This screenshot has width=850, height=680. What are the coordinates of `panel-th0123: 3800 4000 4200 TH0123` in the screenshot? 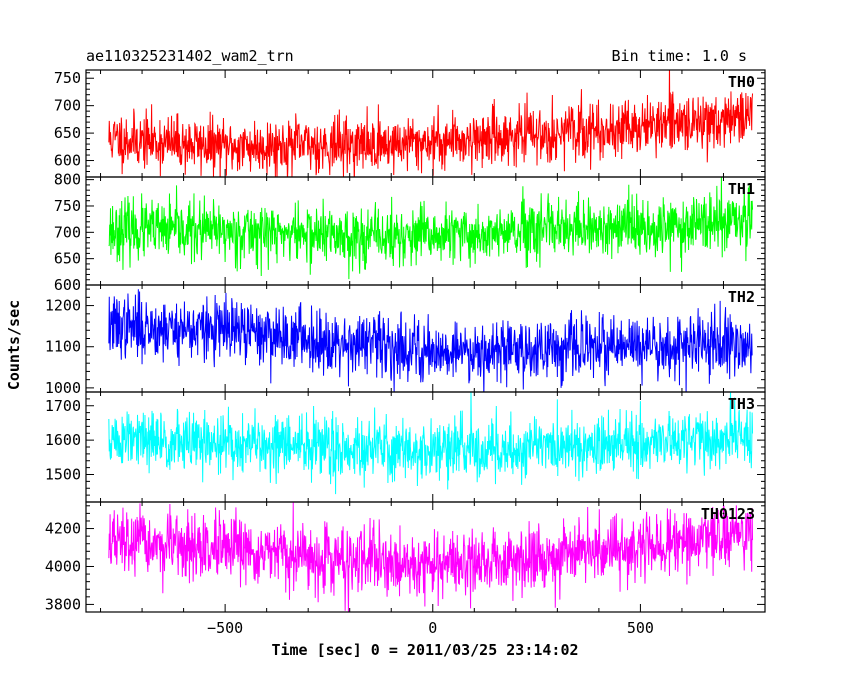 It's located at (405, 557).